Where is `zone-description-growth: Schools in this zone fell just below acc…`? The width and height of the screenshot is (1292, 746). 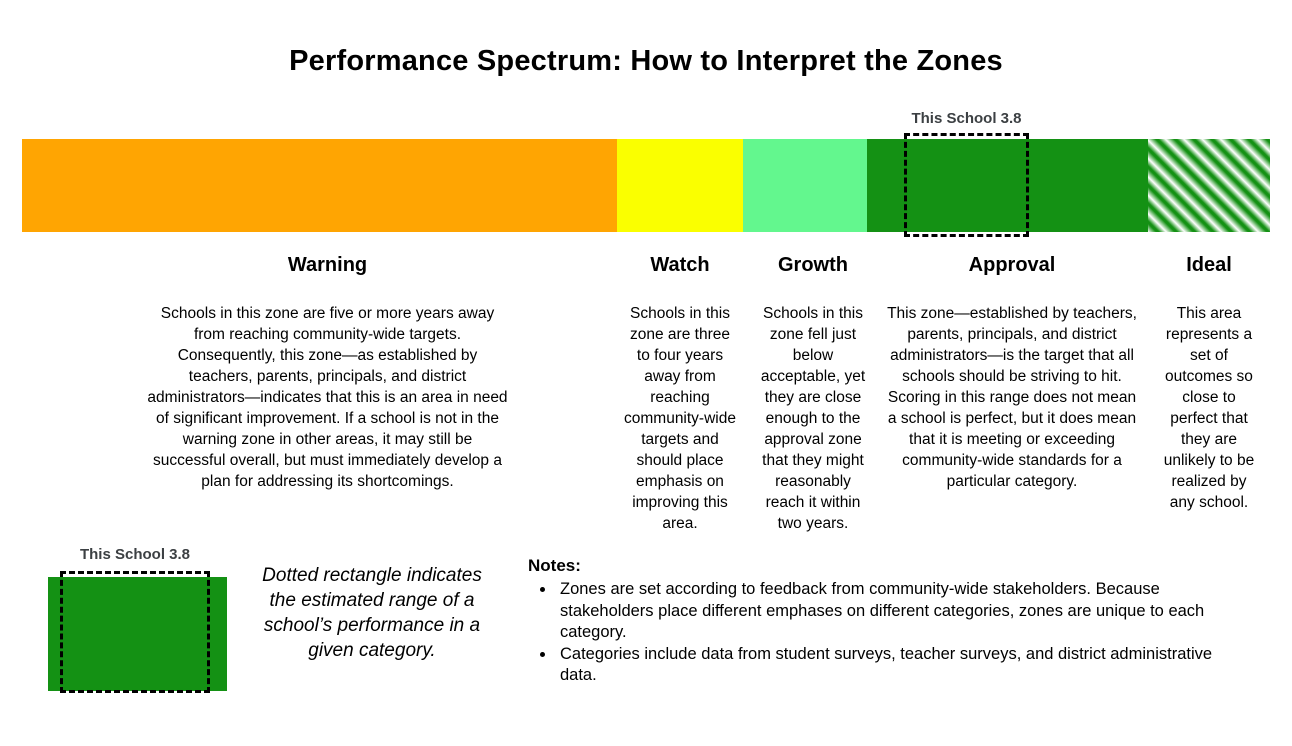 zone-description-growth: Schools in this zone fell just below acc… is located at coordinates (813, 418).